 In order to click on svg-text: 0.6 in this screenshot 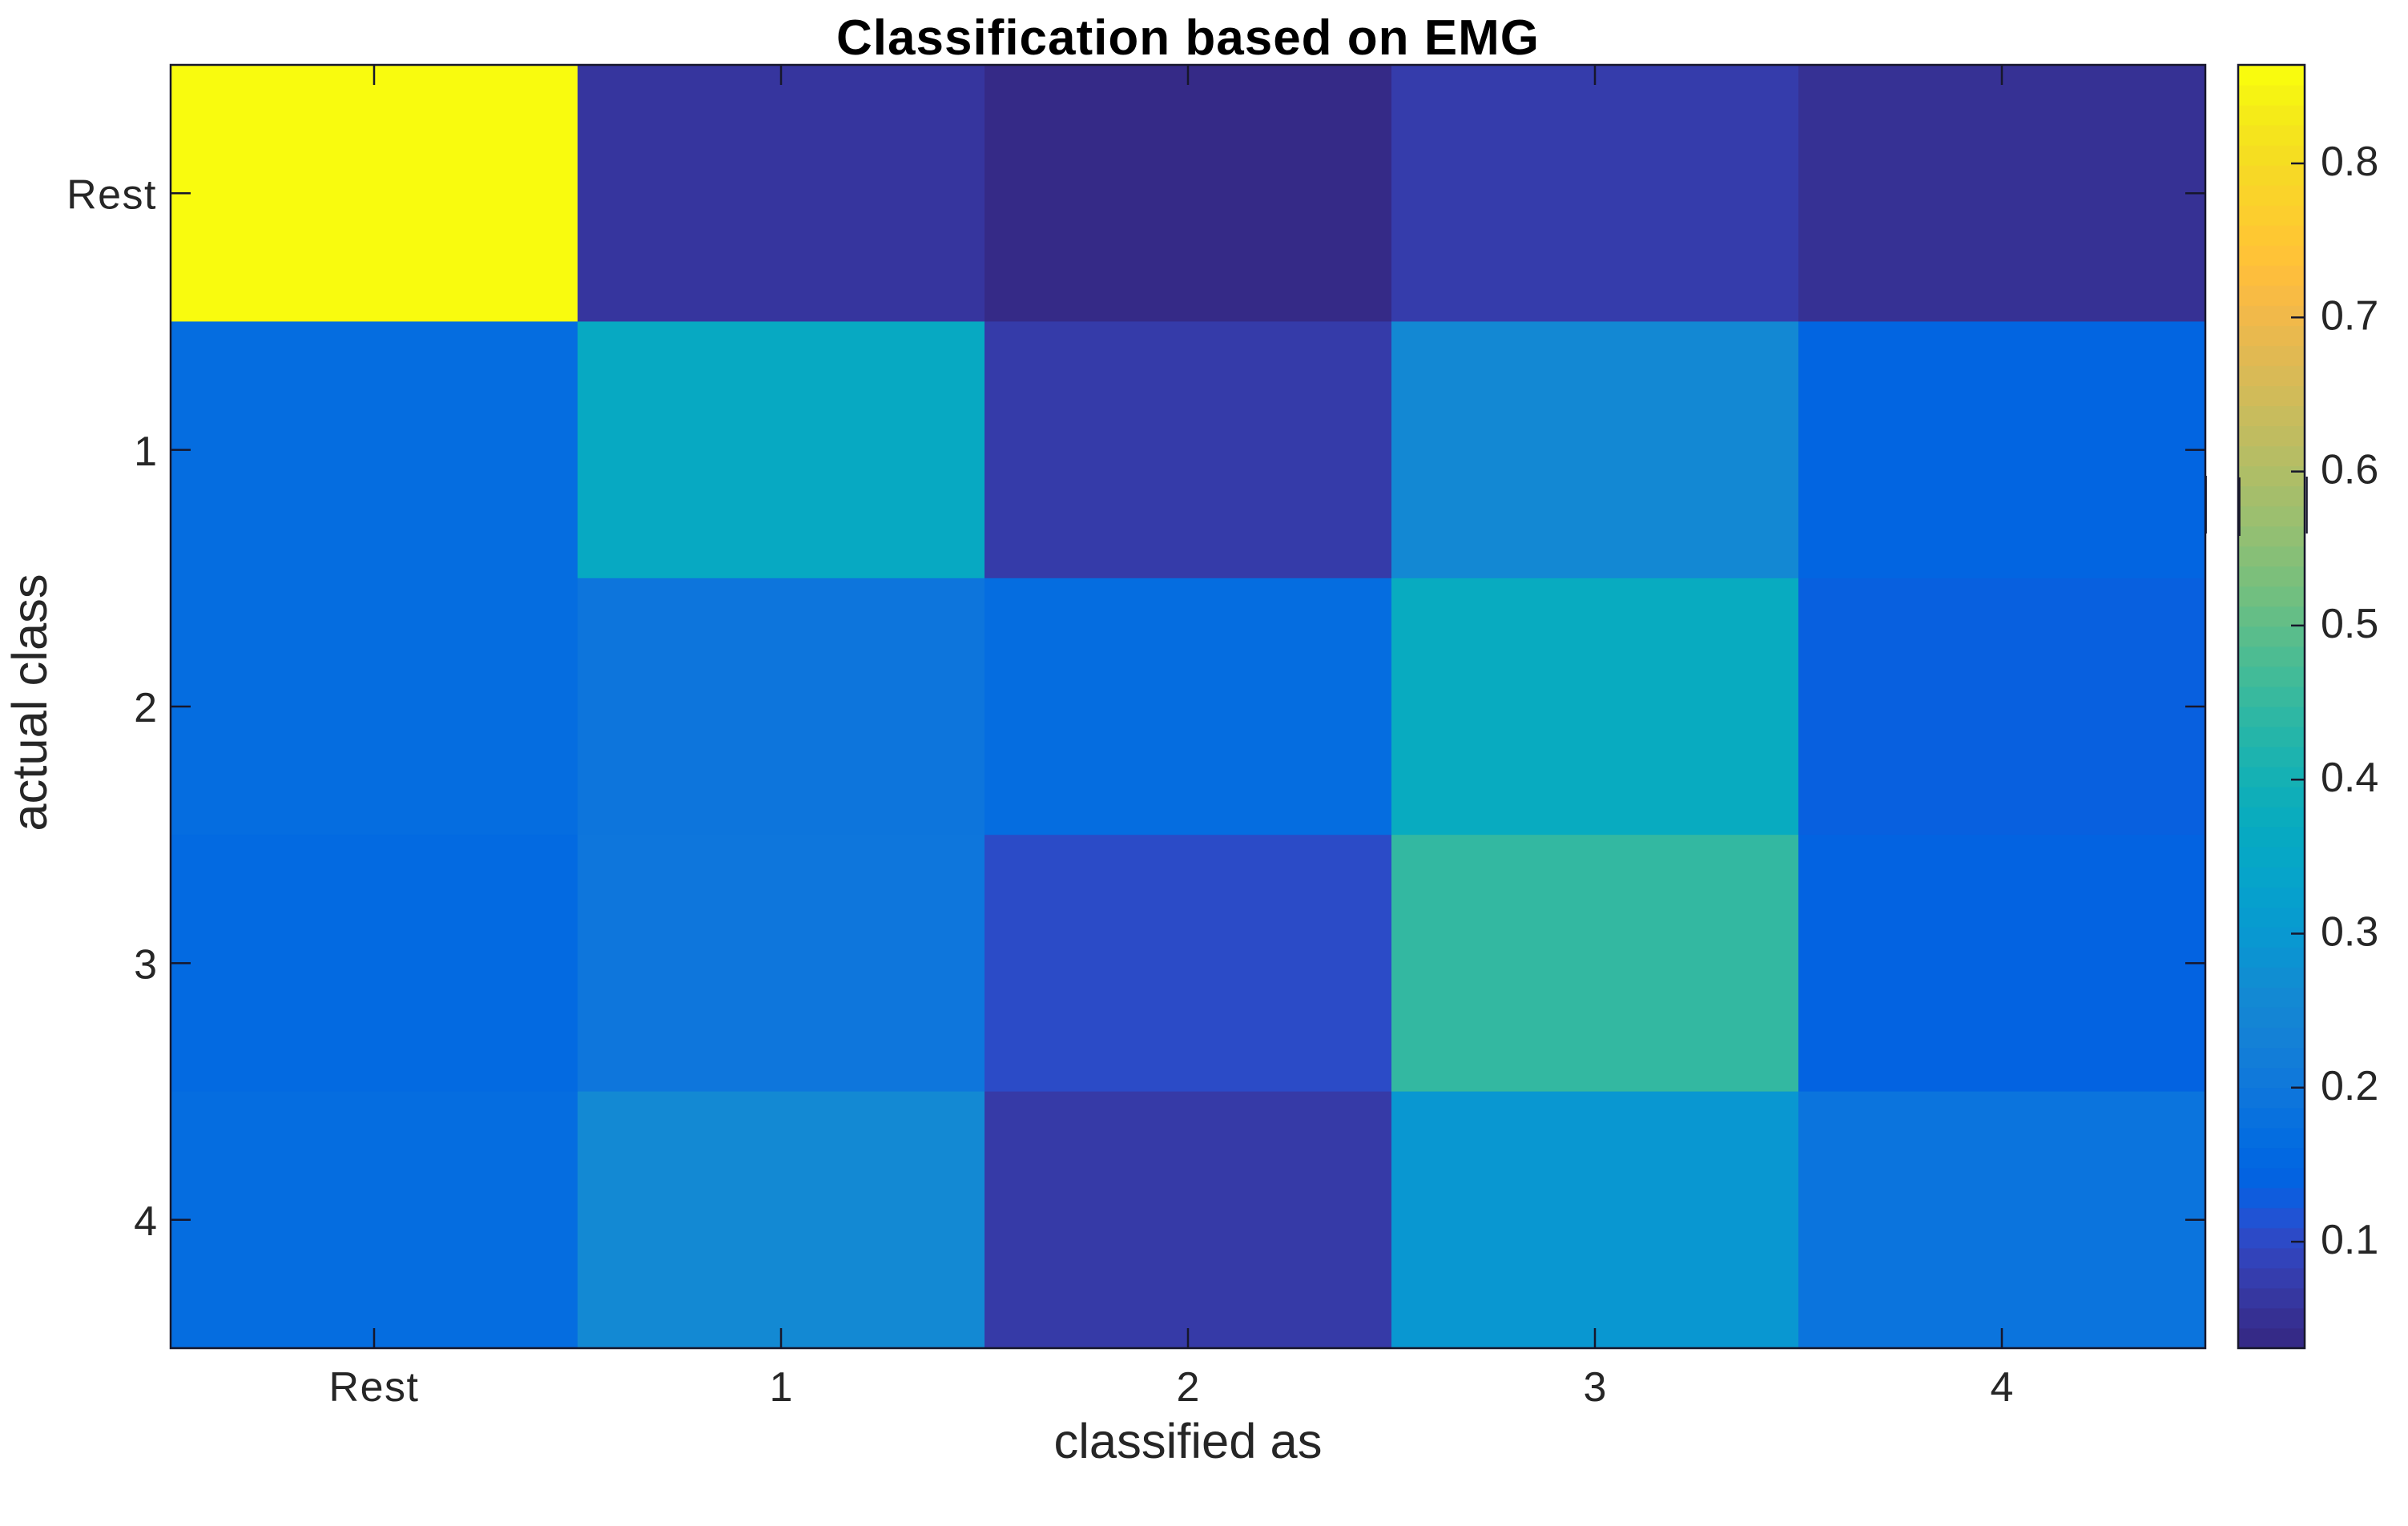, I will do `click(2349, 470)`.